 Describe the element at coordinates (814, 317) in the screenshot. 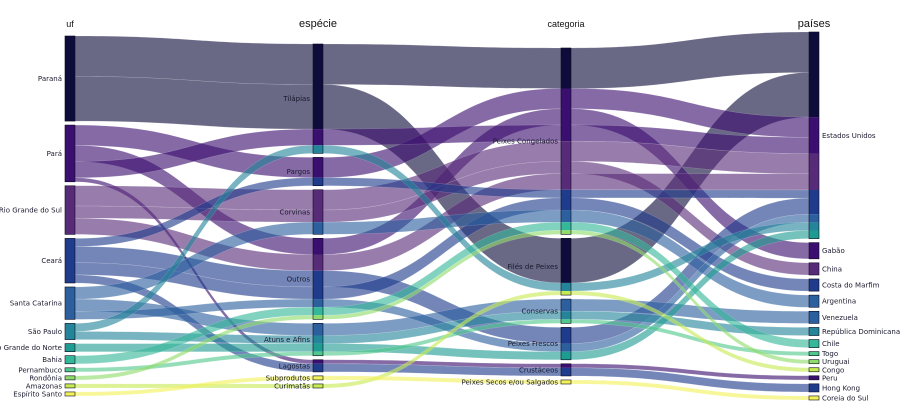

I see `node-venezuela` at that location.